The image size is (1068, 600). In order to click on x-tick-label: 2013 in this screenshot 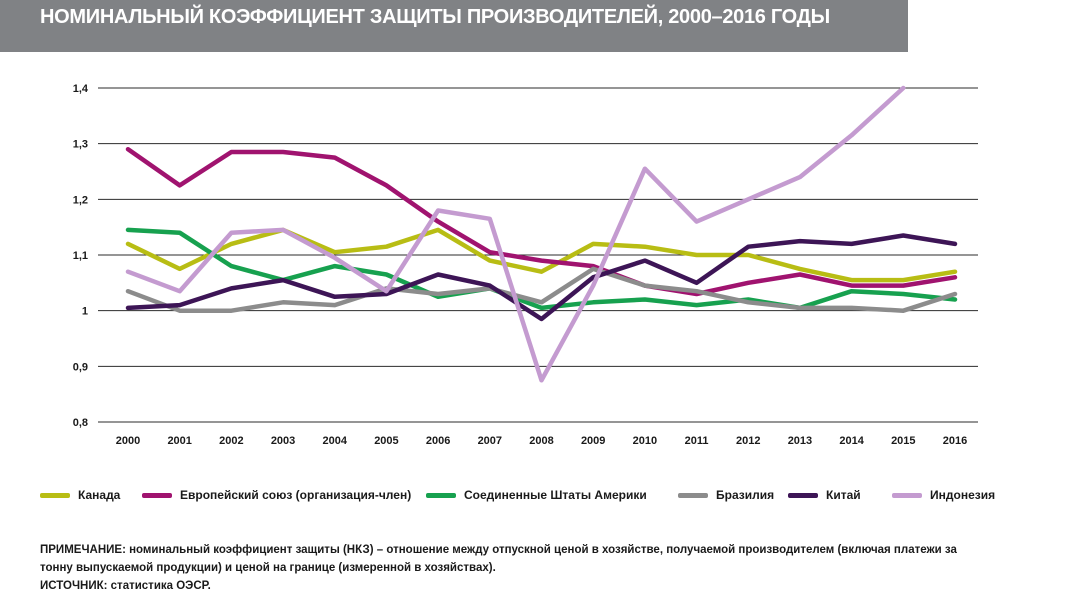, I will do `click(800, 441)`.